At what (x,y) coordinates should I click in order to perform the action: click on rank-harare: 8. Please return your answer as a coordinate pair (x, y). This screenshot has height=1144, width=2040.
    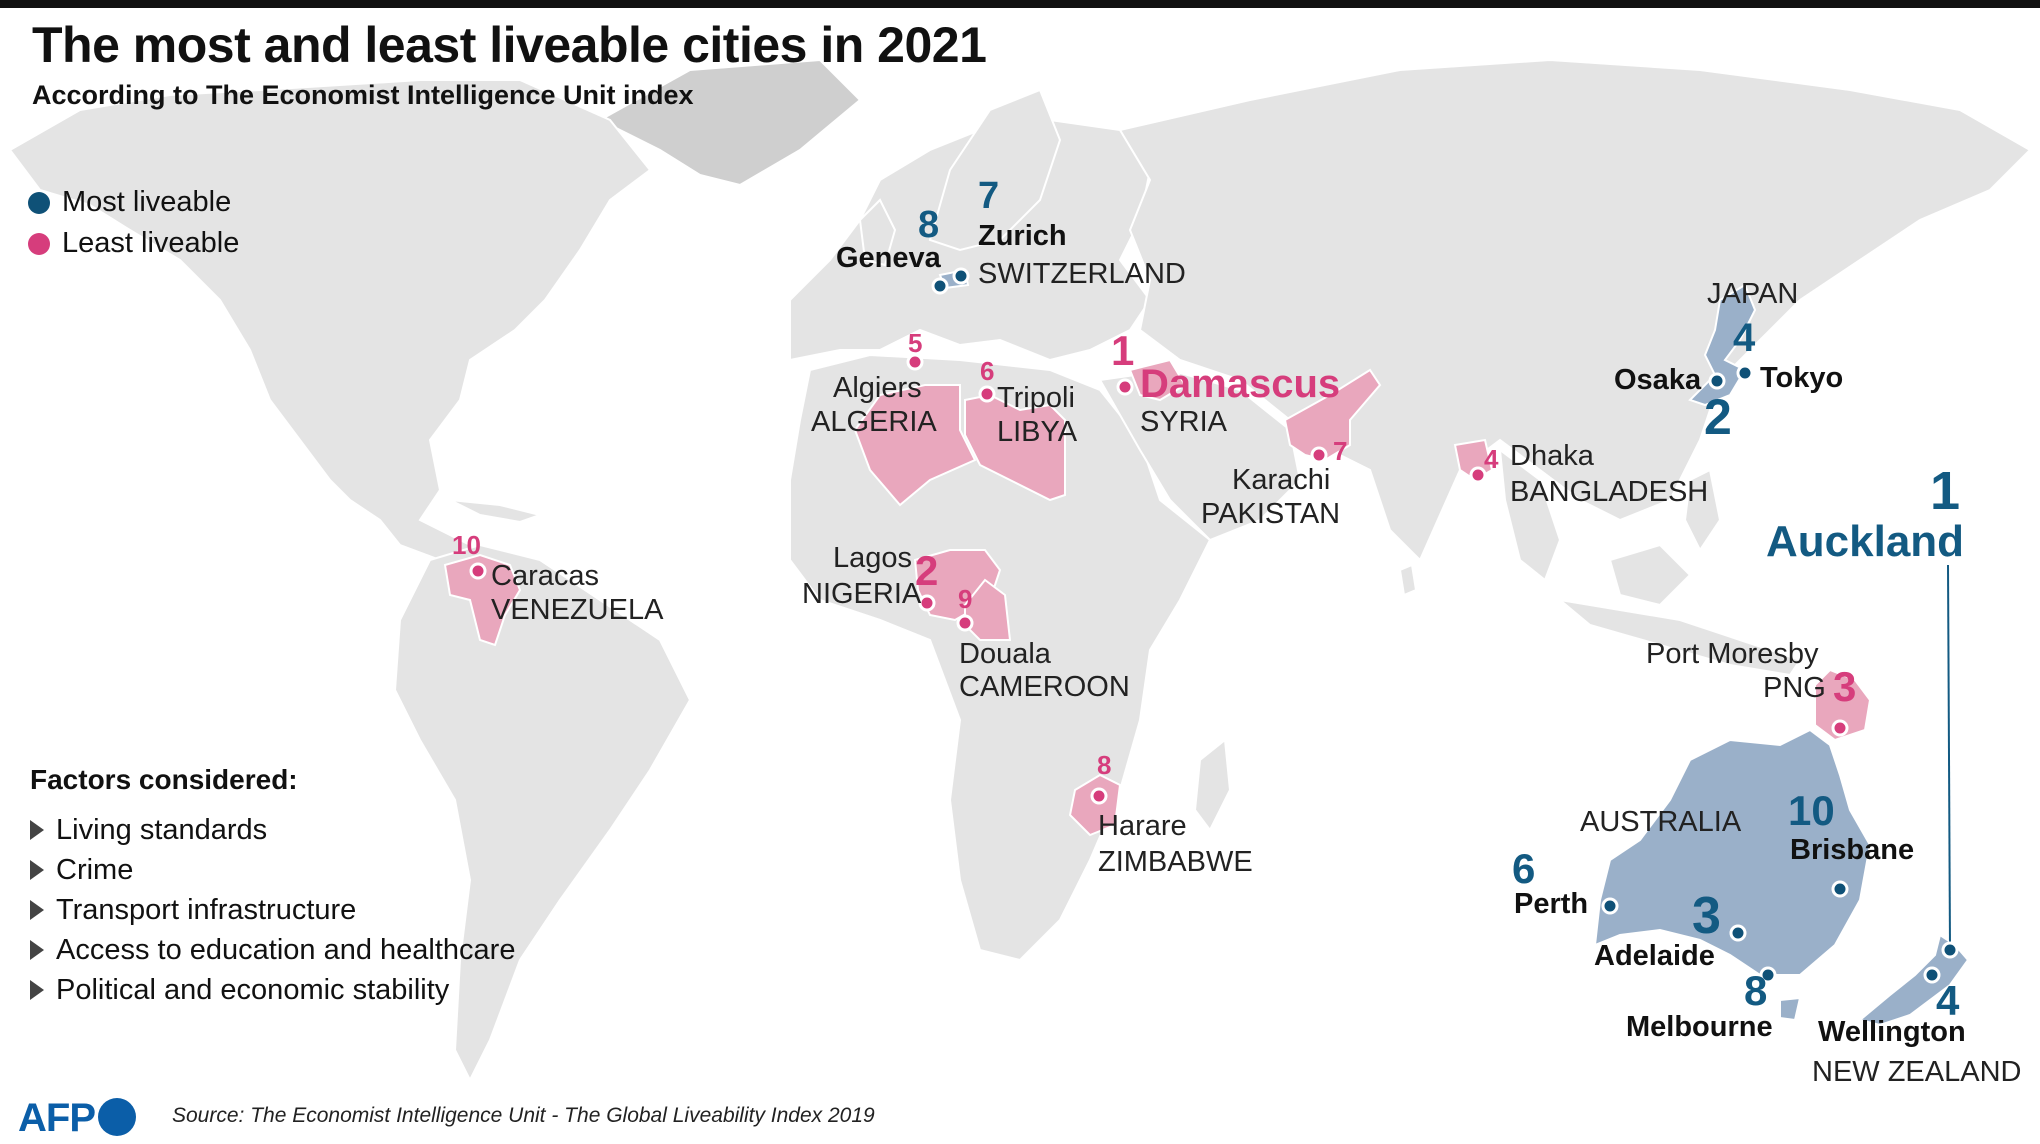
    Looking at the image, I should click on (1104, 765).